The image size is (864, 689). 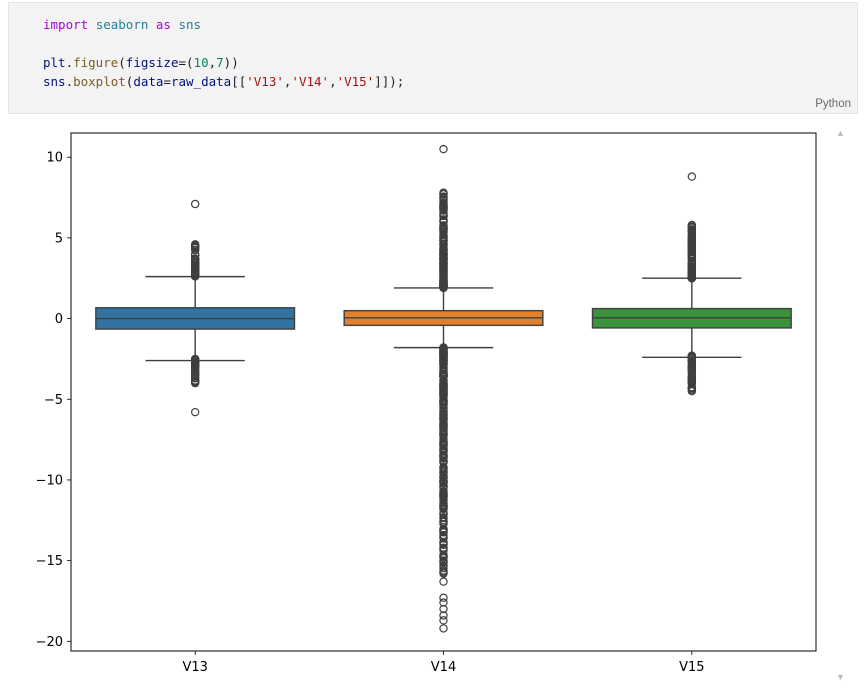 What do you see at coordinates (53, 400) in the screenshot?
I see `y-tick-label: −5` at bounding box center [53, 400].